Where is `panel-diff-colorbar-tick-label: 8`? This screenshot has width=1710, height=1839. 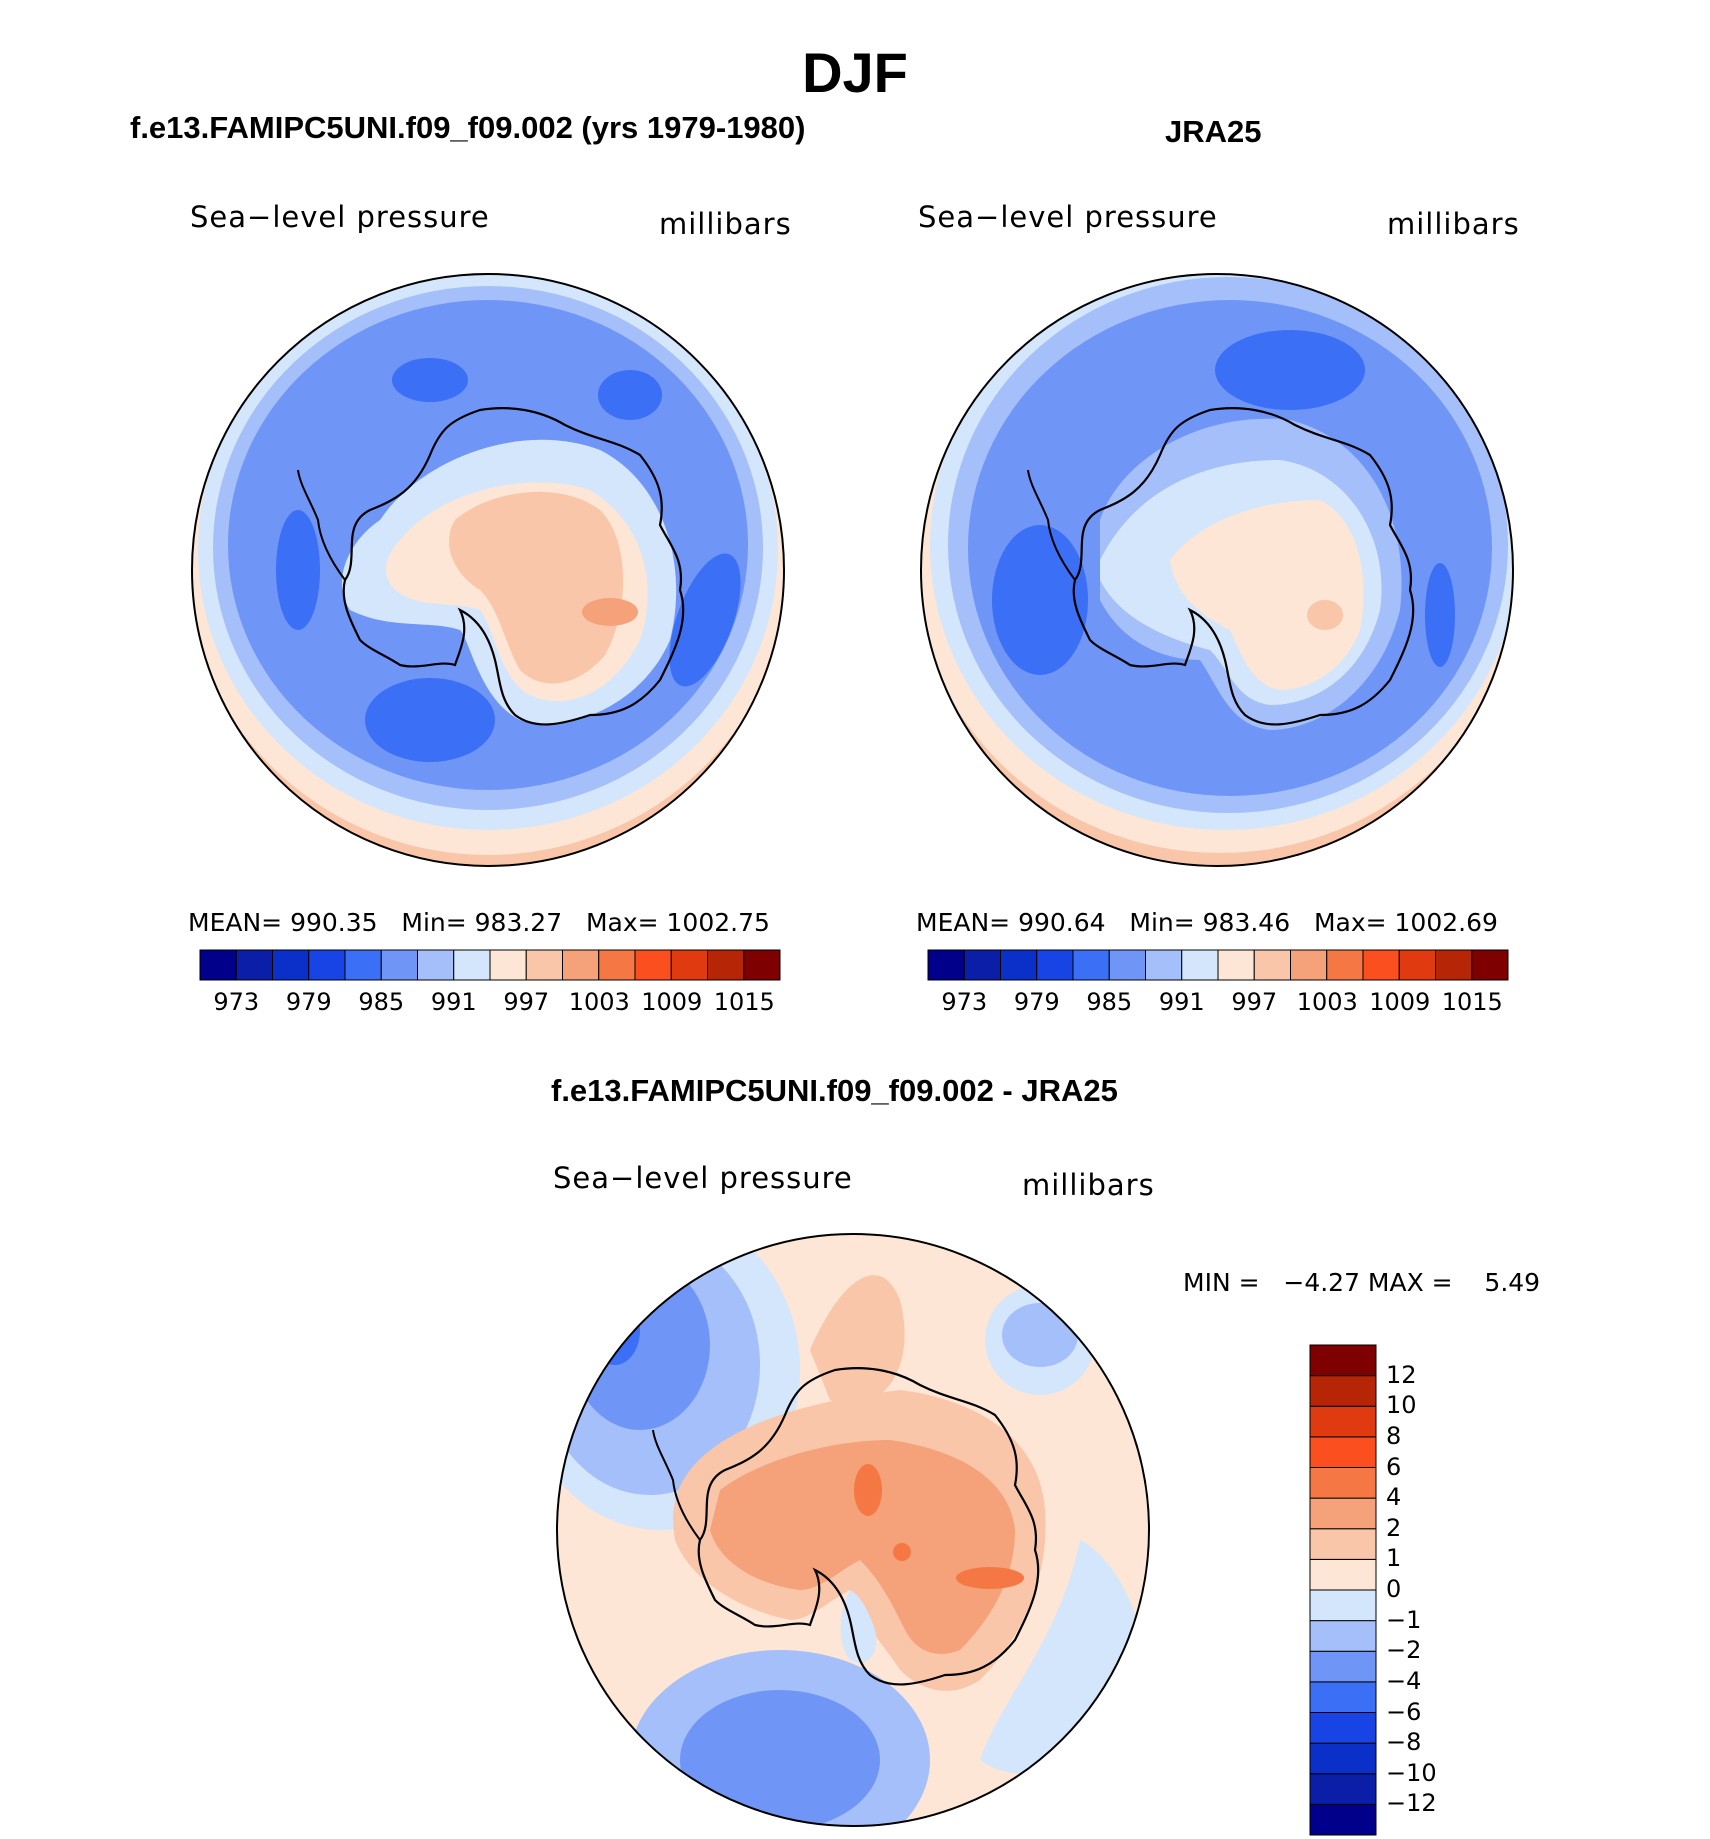
panel-diff-colorbar-tick-label: 8 is located at coordinates (1394, 1435).